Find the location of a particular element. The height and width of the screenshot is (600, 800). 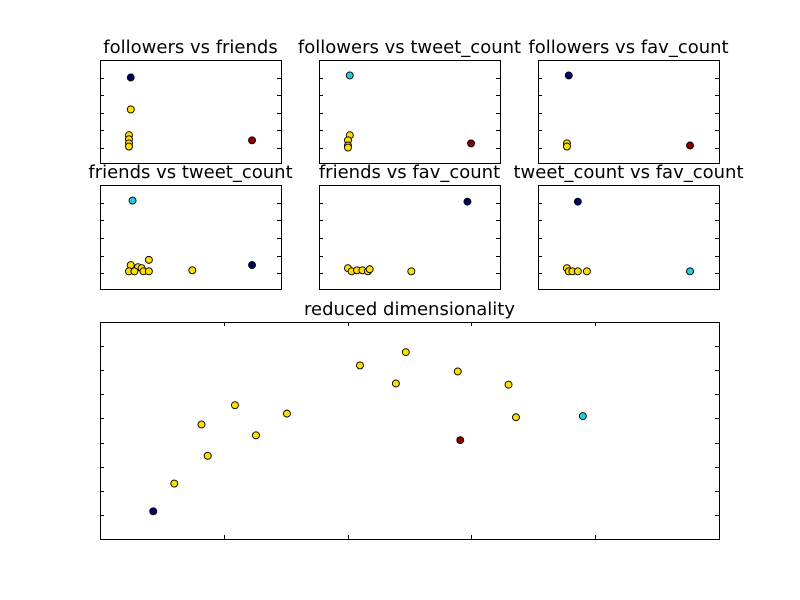

plot-title: tweet_count vs fav_count is located at coordinates (628, 172).